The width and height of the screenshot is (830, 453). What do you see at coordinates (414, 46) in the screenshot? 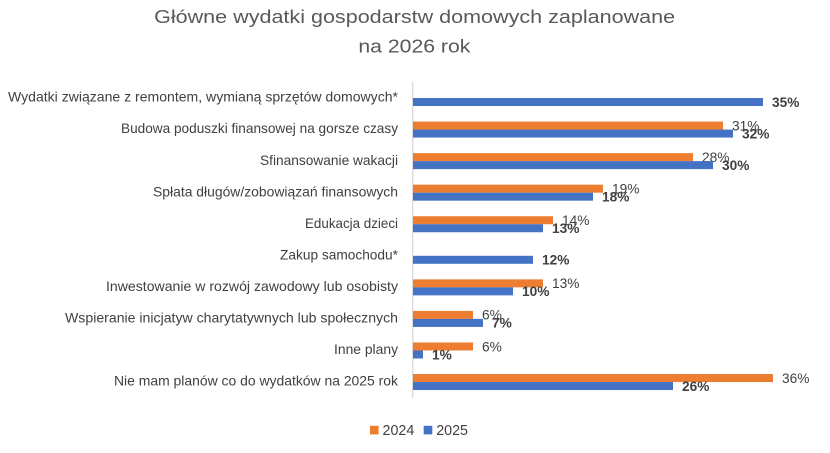
I see `svg-text: na 2026 rok` at bounding box center [414, 46].